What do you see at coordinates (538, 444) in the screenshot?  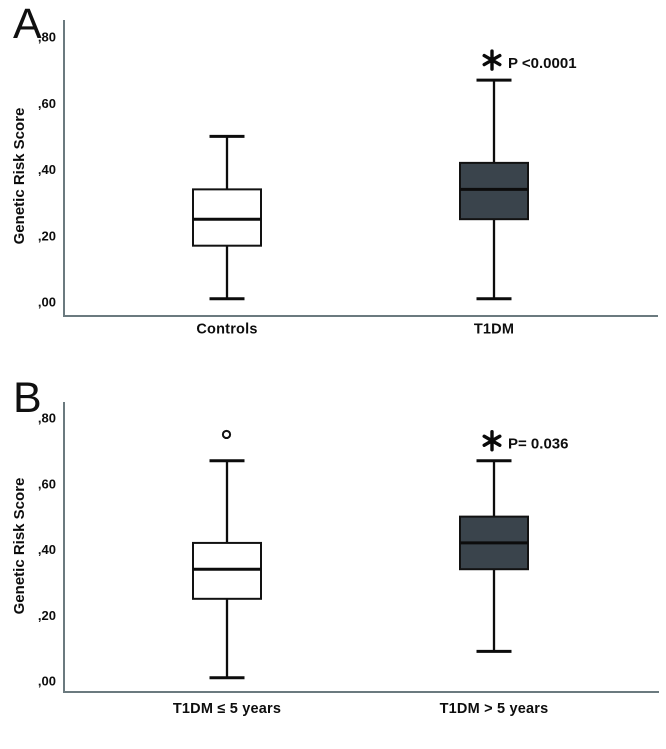 I see `significance-label: P= 0.036` at bounding box center [538, 444].